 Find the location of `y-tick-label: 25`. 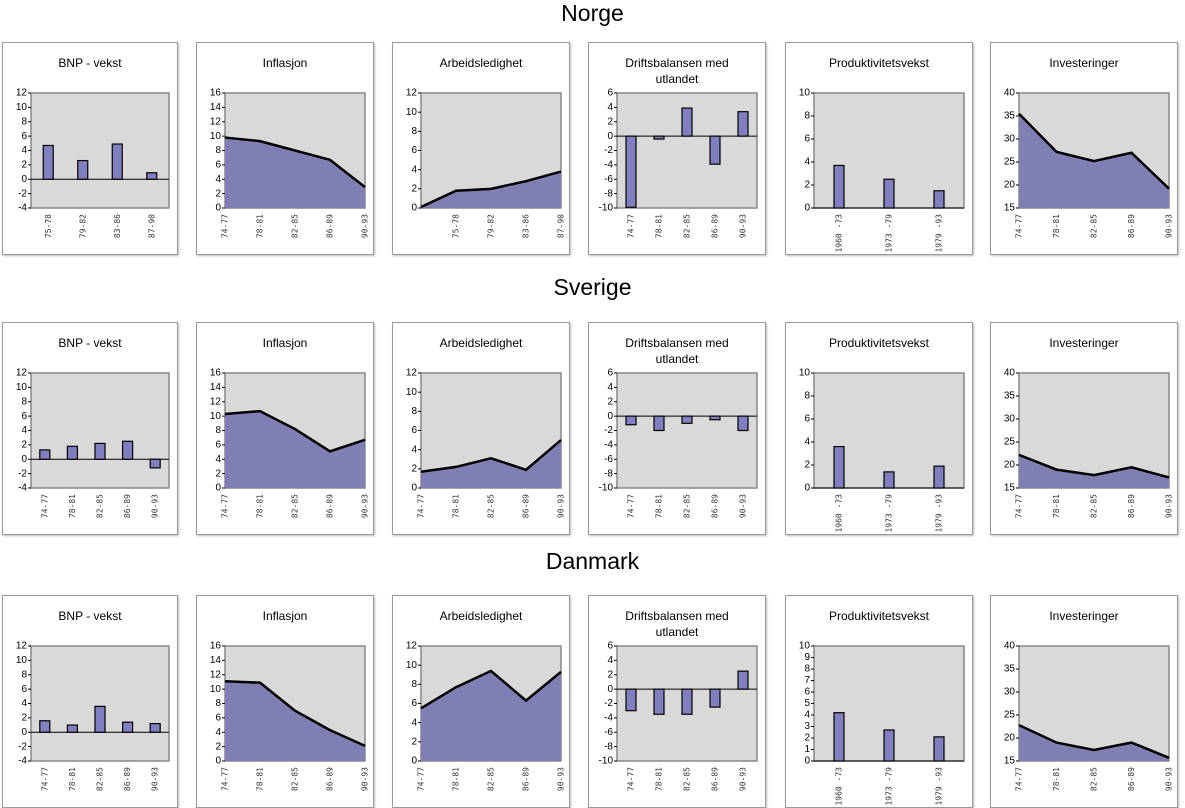

y-tick-label: 25 is located at coordinates (1010, 162).